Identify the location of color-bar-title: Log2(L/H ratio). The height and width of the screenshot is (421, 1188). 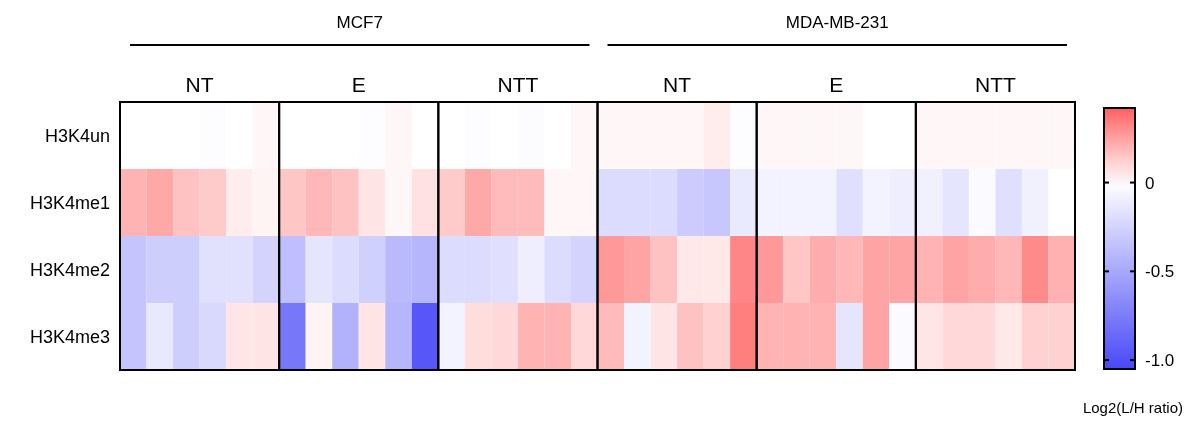
(1132, 407).